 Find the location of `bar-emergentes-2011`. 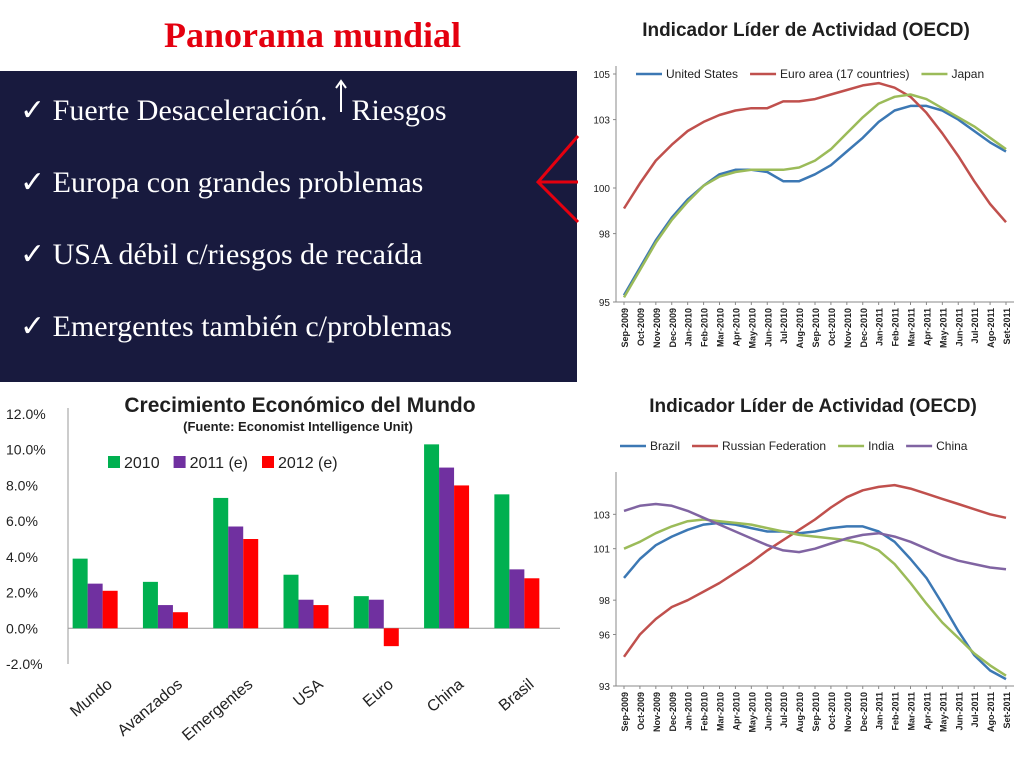

bar-emergentes-2011 is located at coordinates (236, 577).